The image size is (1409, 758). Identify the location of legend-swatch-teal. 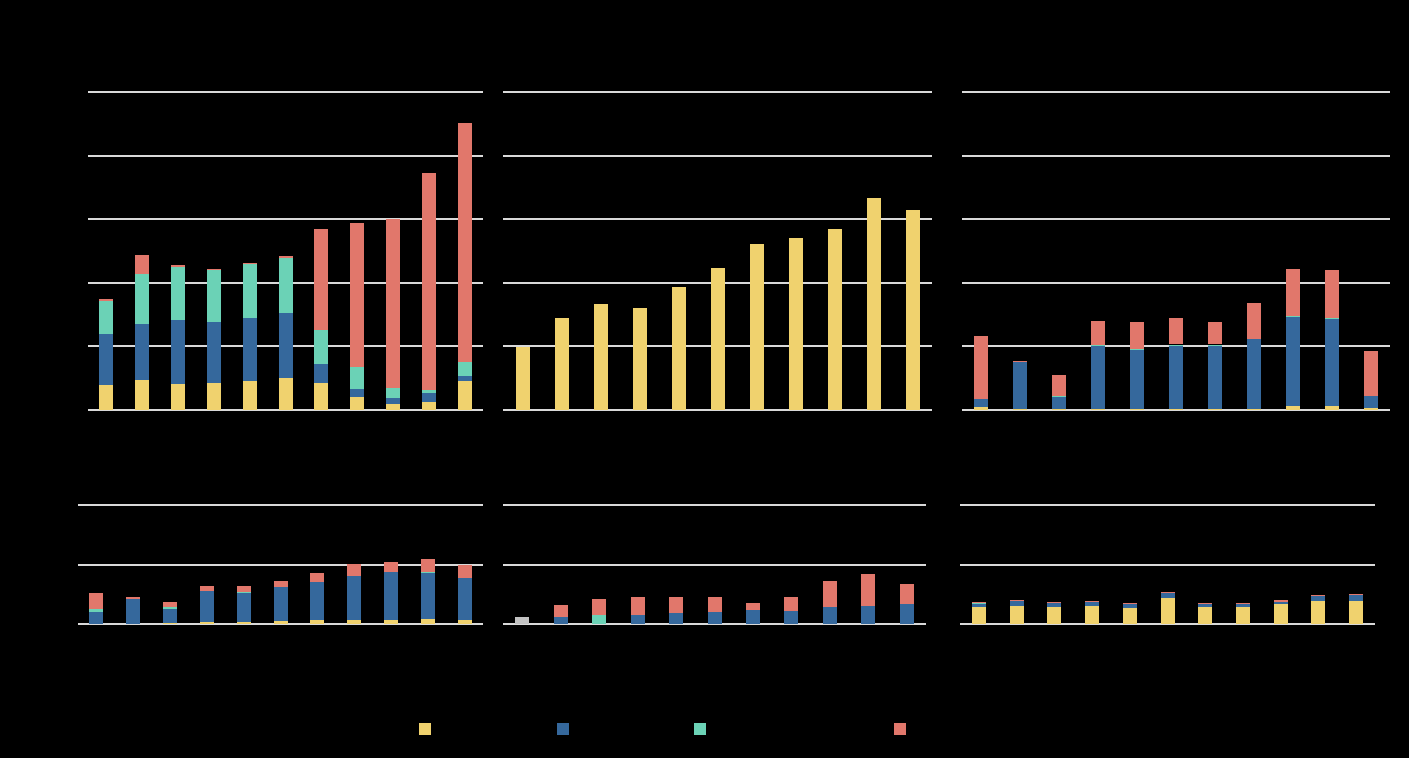
(700, 729).